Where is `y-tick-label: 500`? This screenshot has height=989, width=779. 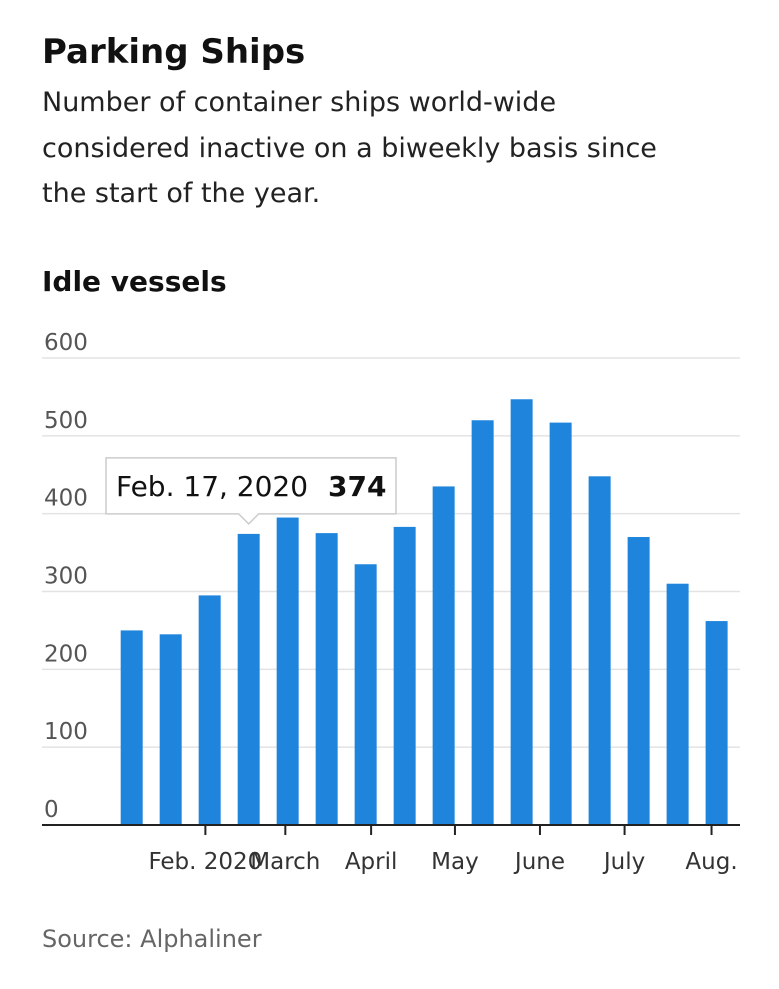
y-tick-label: 500 is located at coordinates (66, 421).